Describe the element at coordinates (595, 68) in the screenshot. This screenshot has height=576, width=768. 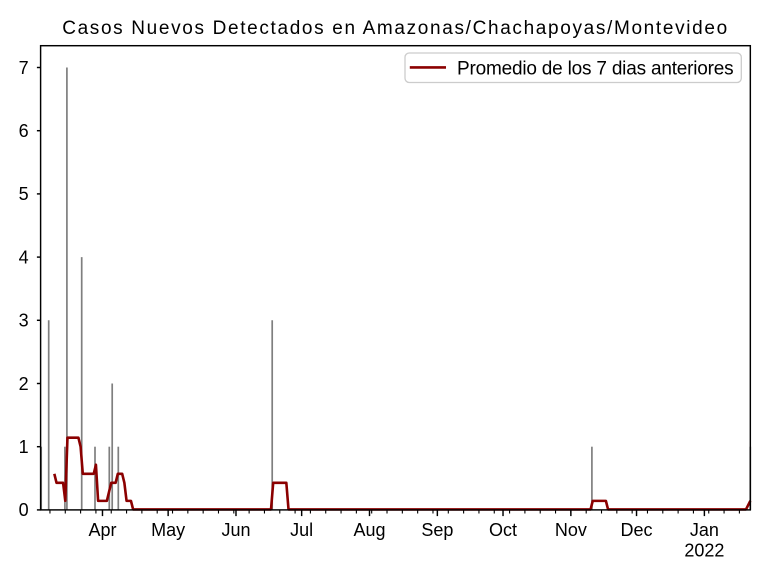
I see `svg-text:Promedio de los 7 dias anterio: Promedio de los 7 dias anteriores` at that location.